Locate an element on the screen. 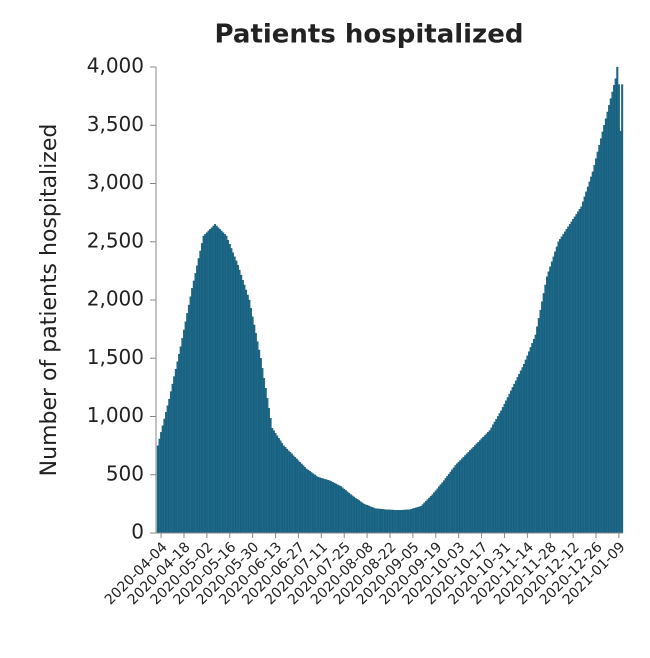  y-tick-label: 2,000 is located at coordinates (115, 299).